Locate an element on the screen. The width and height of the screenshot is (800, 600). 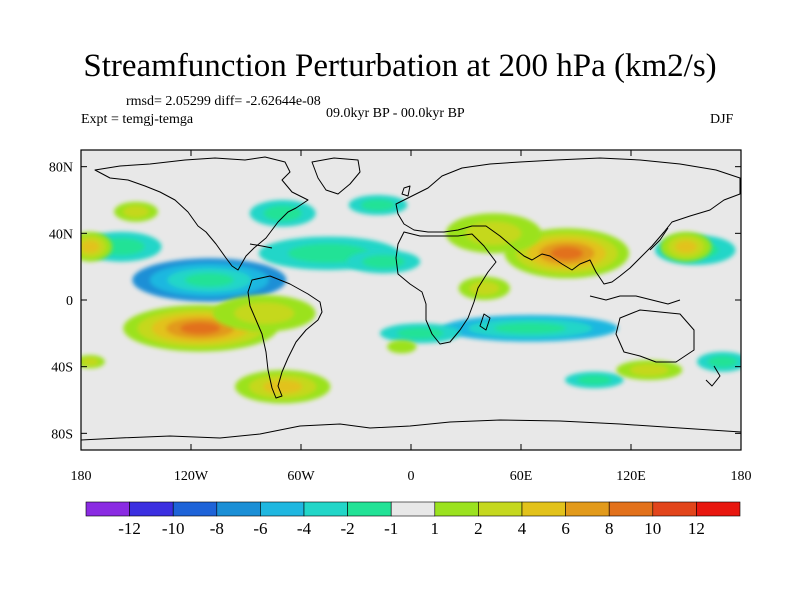
coastline-antarctica is located at coordinates (411, 430).